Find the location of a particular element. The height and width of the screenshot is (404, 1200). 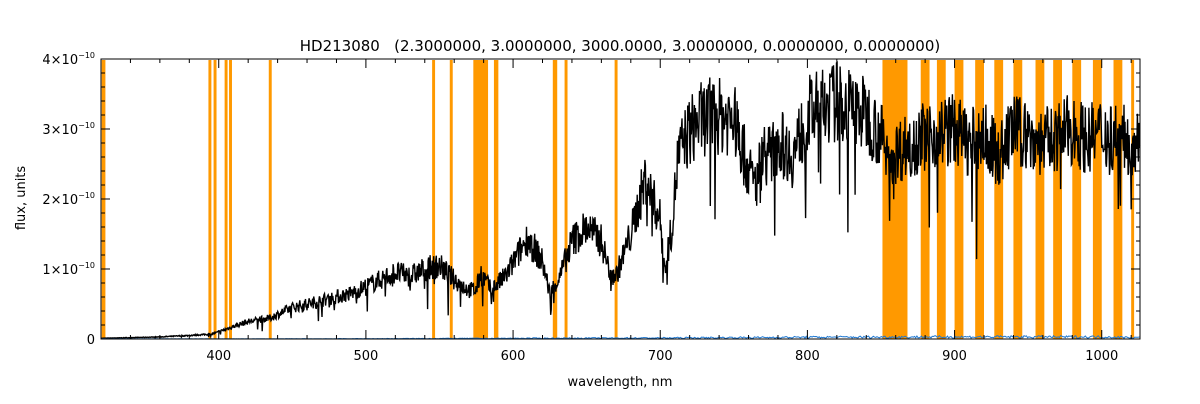

x-tick-label-1000: 1000 is located at coordinates (1101, 356).